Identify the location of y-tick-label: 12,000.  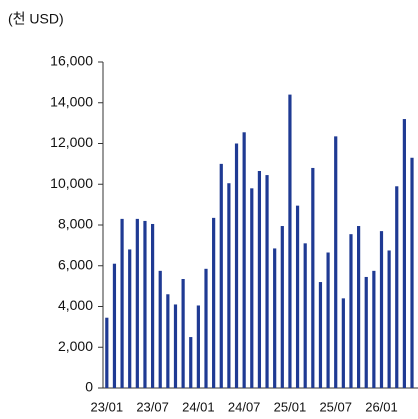
(71, 142).